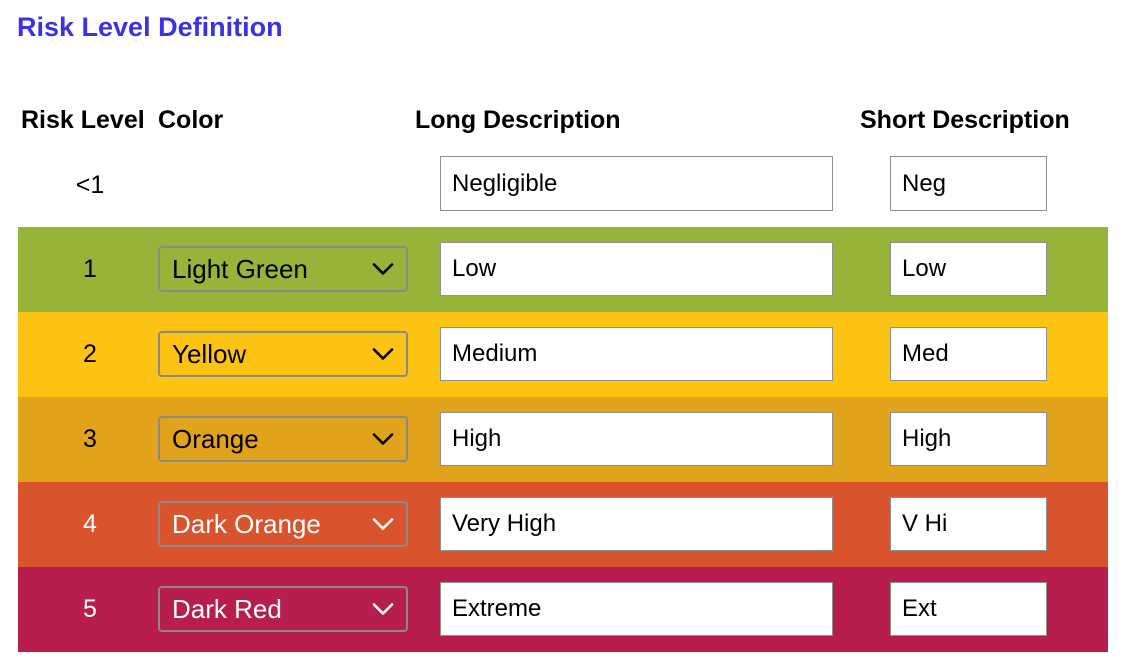 This screenshot has width=1125, height=670. What do you see at coordinates (90, 184) in the screenshot?
I see `risk-level-value: <1` at bounding box center [90, 184].